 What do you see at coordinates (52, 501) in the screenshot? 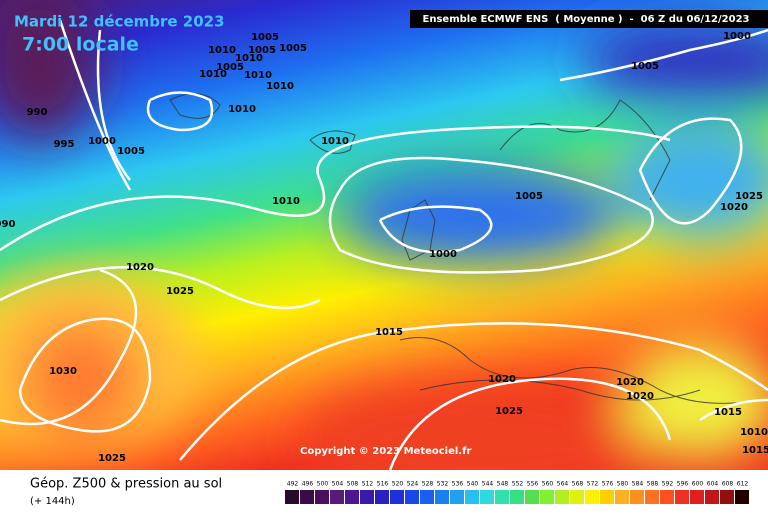
I see `footer-subtitle: (+ 144h)` at bounding box center [52, 501].